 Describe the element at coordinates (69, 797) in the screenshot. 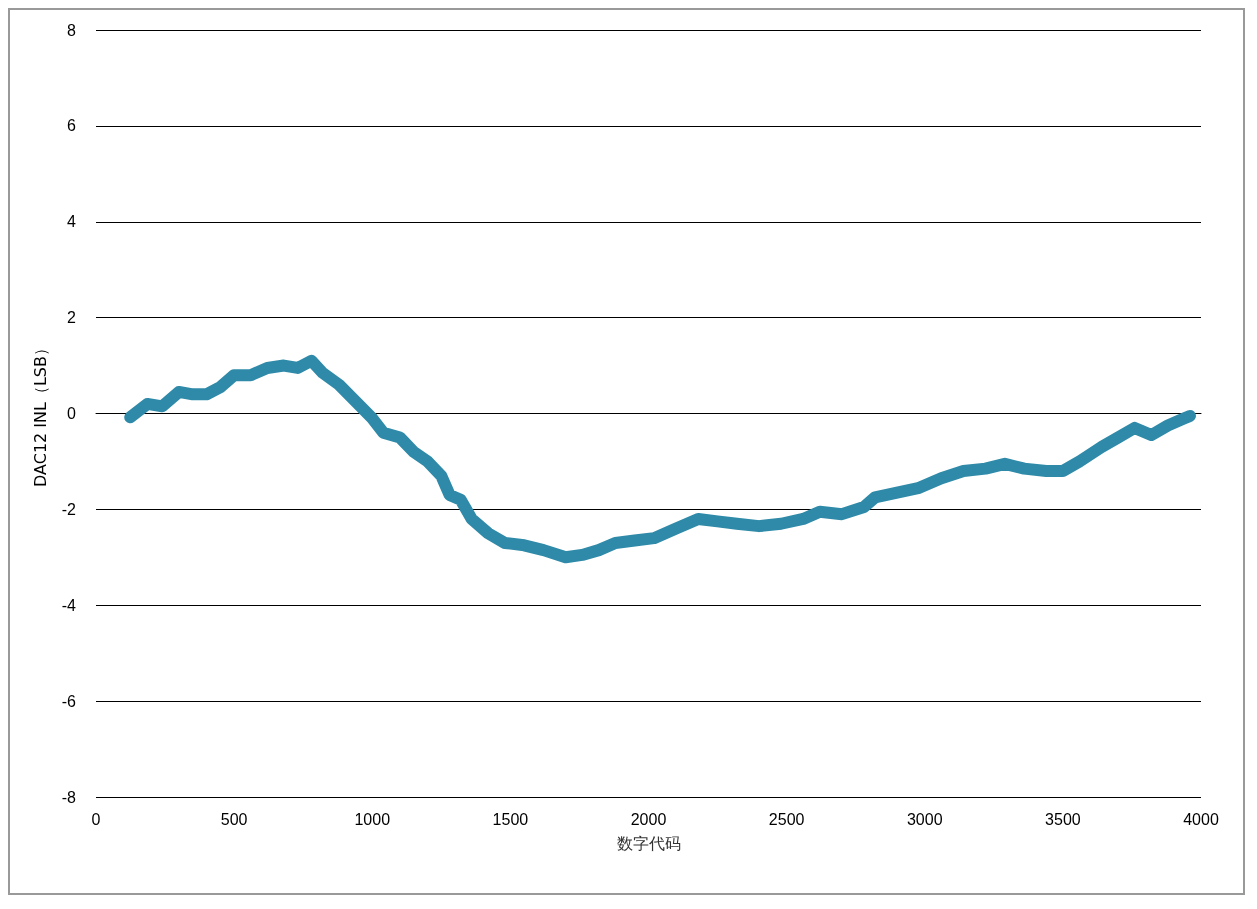

I see `y-tick-label: -8` at that location.